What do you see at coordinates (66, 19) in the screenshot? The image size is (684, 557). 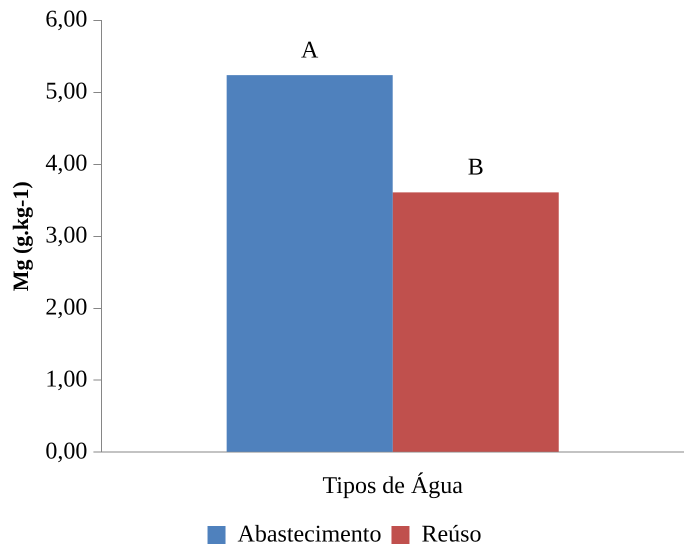 I see `y-tick-label: 6,00` at bounding box center [66, 19].